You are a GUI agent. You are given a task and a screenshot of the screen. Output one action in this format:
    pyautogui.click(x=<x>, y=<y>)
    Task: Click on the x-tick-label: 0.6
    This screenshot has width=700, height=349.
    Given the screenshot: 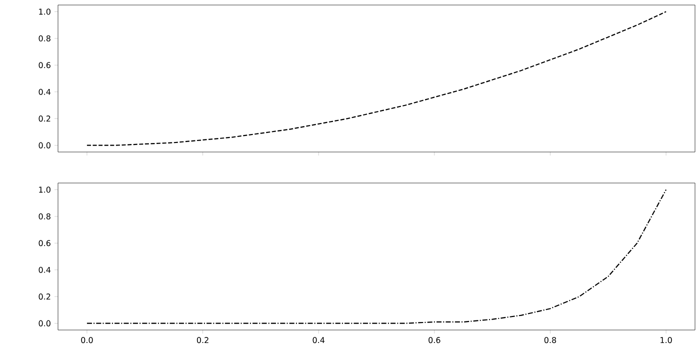 What is the action you would take?
    pyautogui.click(x=434, y=340)
    